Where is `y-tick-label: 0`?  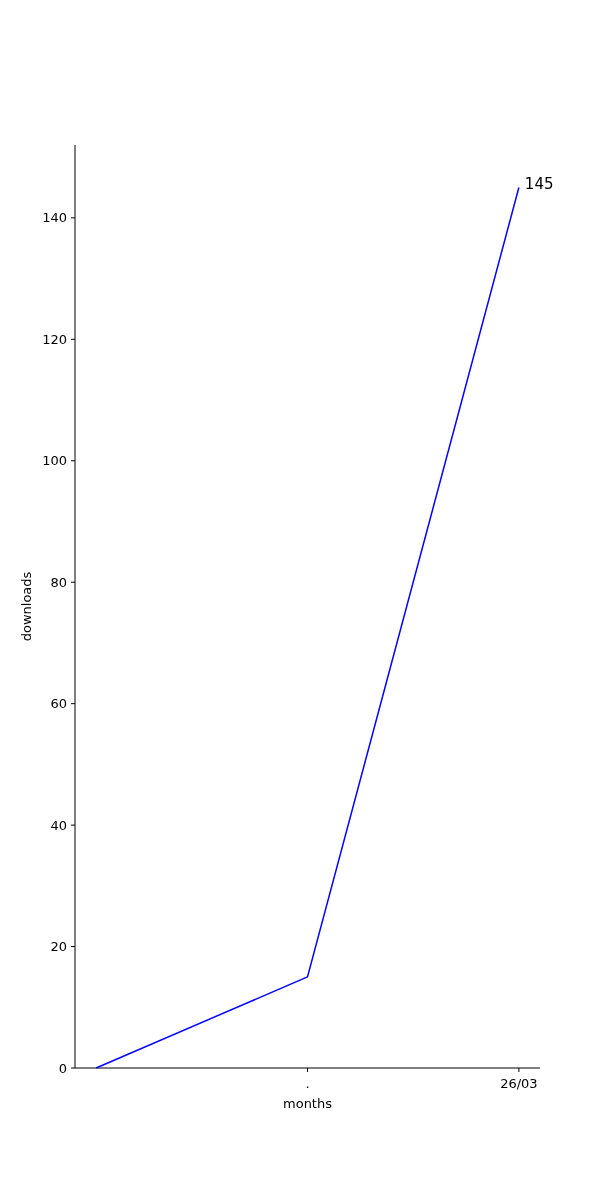
y-tick-label: 0 is located at coordinates (62, 1068).